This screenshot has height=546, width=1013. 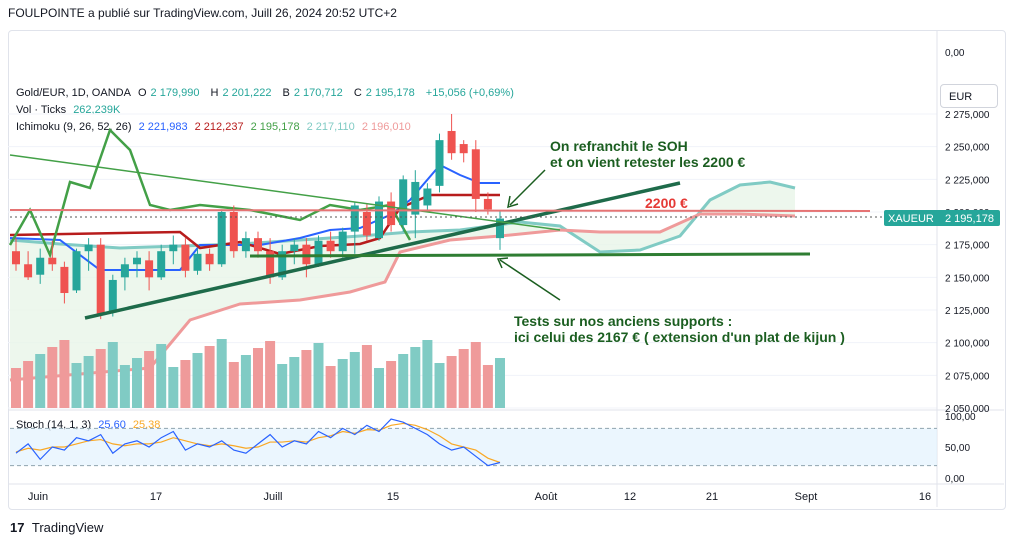 I want to click on legend-volume-row: Vol · Ticks 262,239K, so click(x=70, y=110).